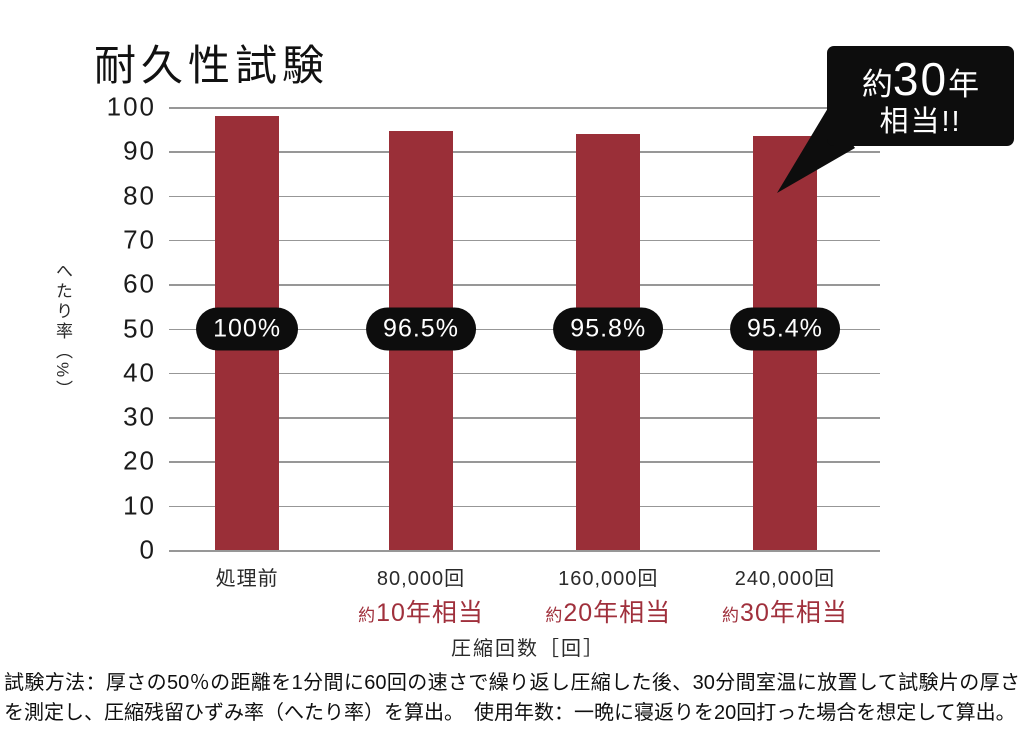 This screenshot has width=1024, height=741. What do you see at coordinates (528, 649) in the screenshot?
I see `x-axis-label: 圧縮回数［回］` at bounding box center [528, 649].